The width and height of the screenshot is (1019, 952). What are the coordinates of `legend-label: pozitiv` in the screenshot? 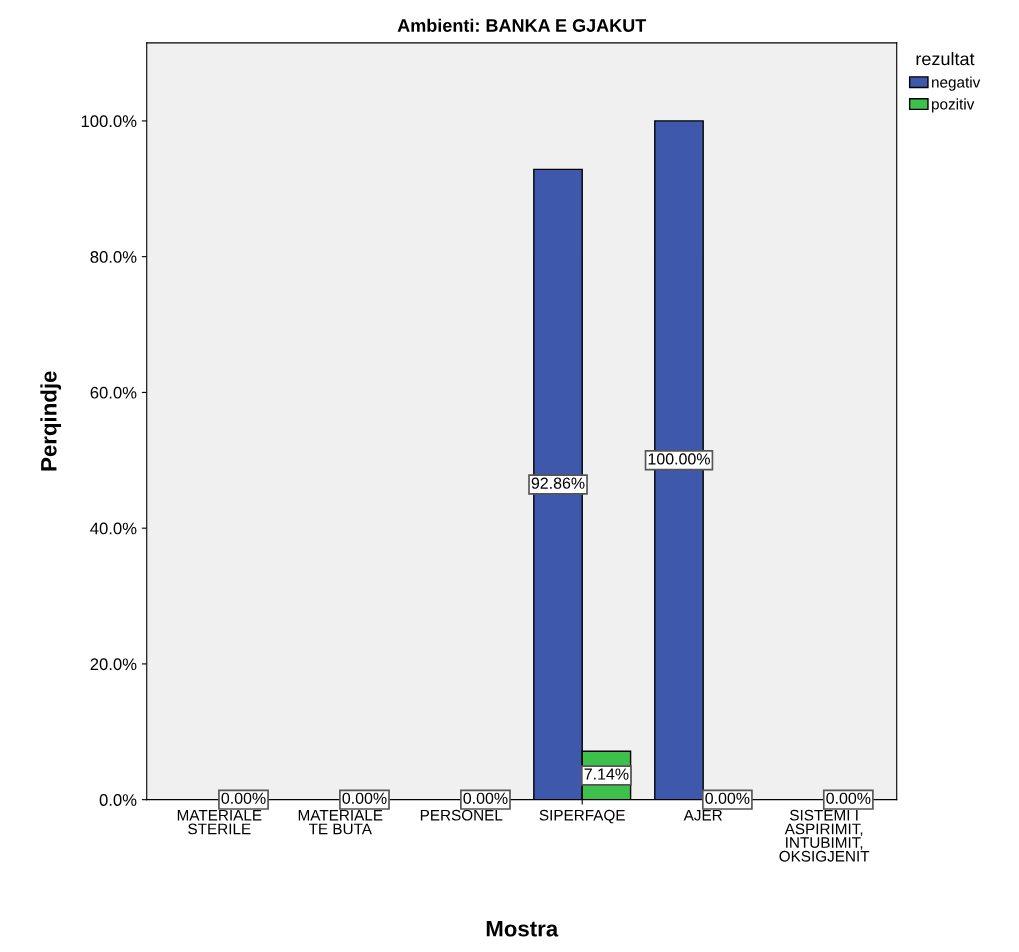 It's located at (953, 105).